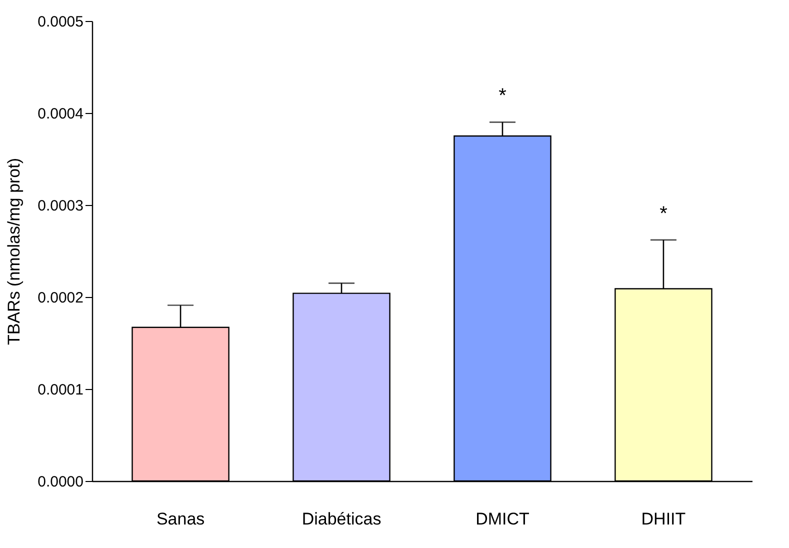 The height and width of the screenshot is (548, 789). Describe the element at coordinates (61, 22) in the screenshot. I see `y-tick-label: 0.0005` at that location.